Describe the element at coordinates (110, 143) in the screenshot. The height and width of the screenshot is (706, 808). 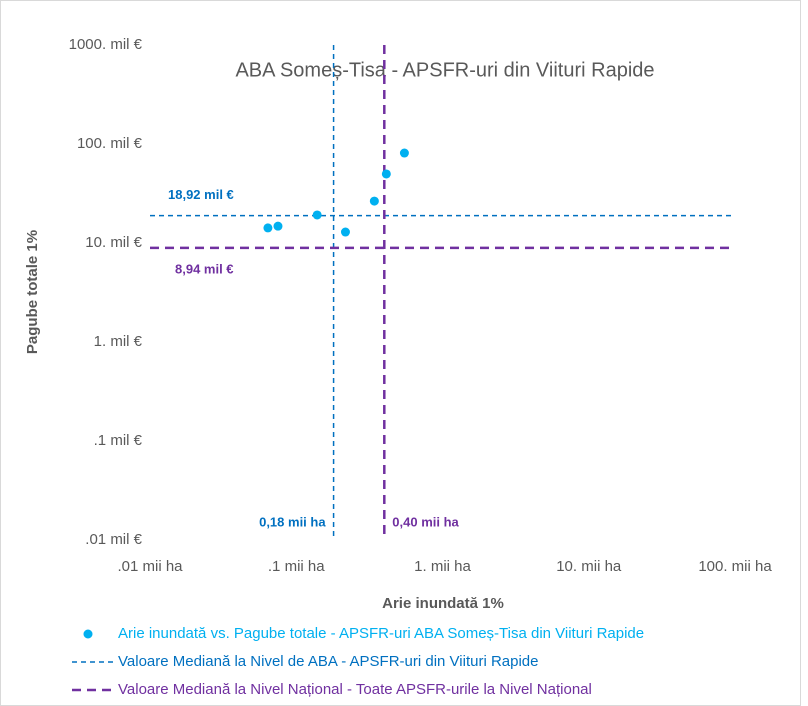
I see `y-tick-label: 100. mil €` at that location.